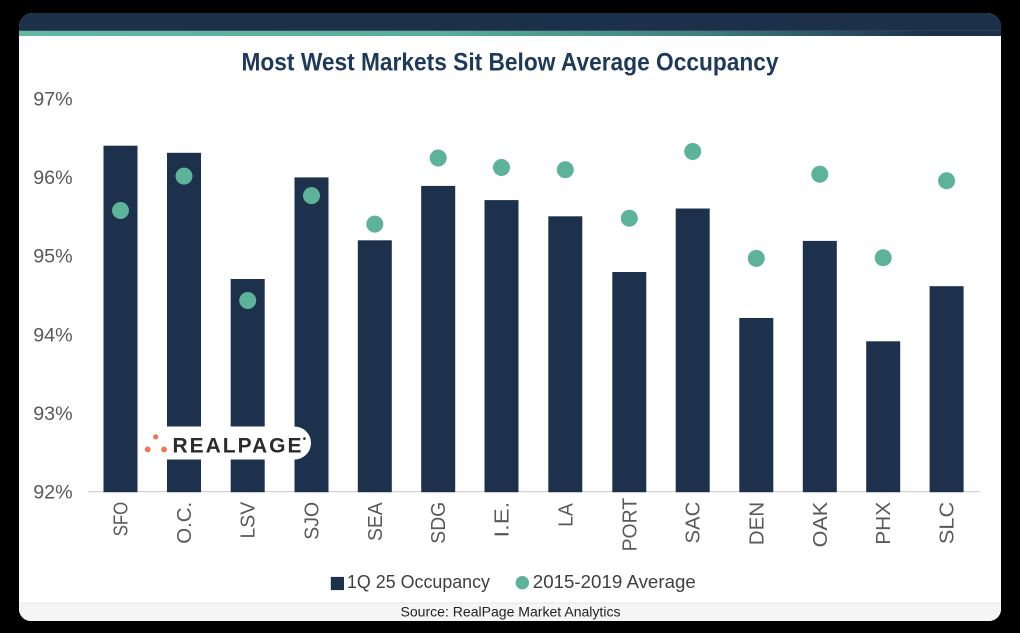 The width and height of the screenshot is (1020, 633). I want to click on svg-text: PORT, so click(629, 524).